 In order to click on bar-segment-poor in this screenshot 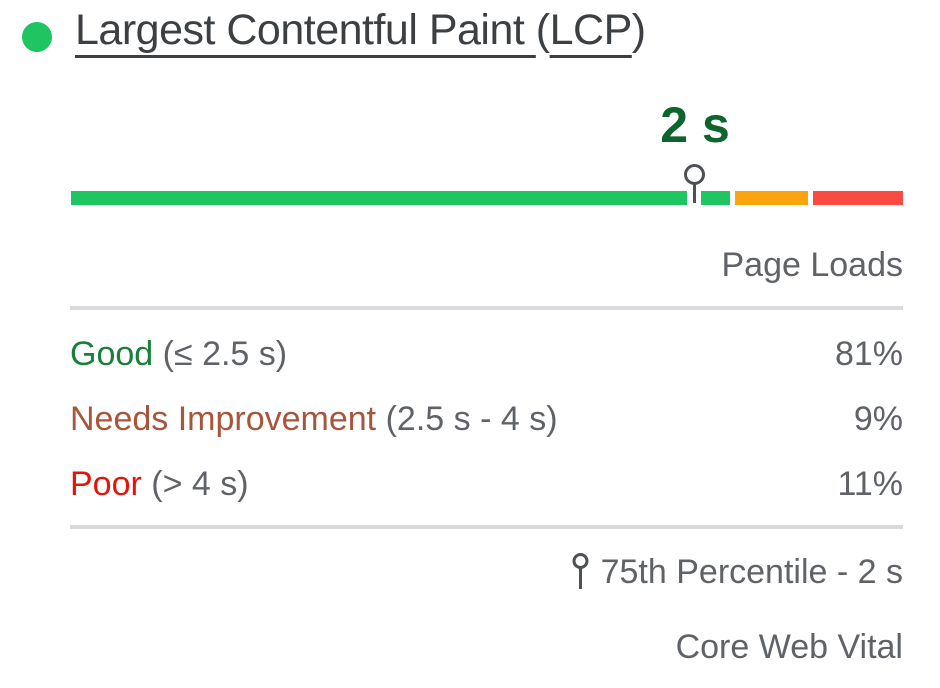, I will do `click(858, 198)`.